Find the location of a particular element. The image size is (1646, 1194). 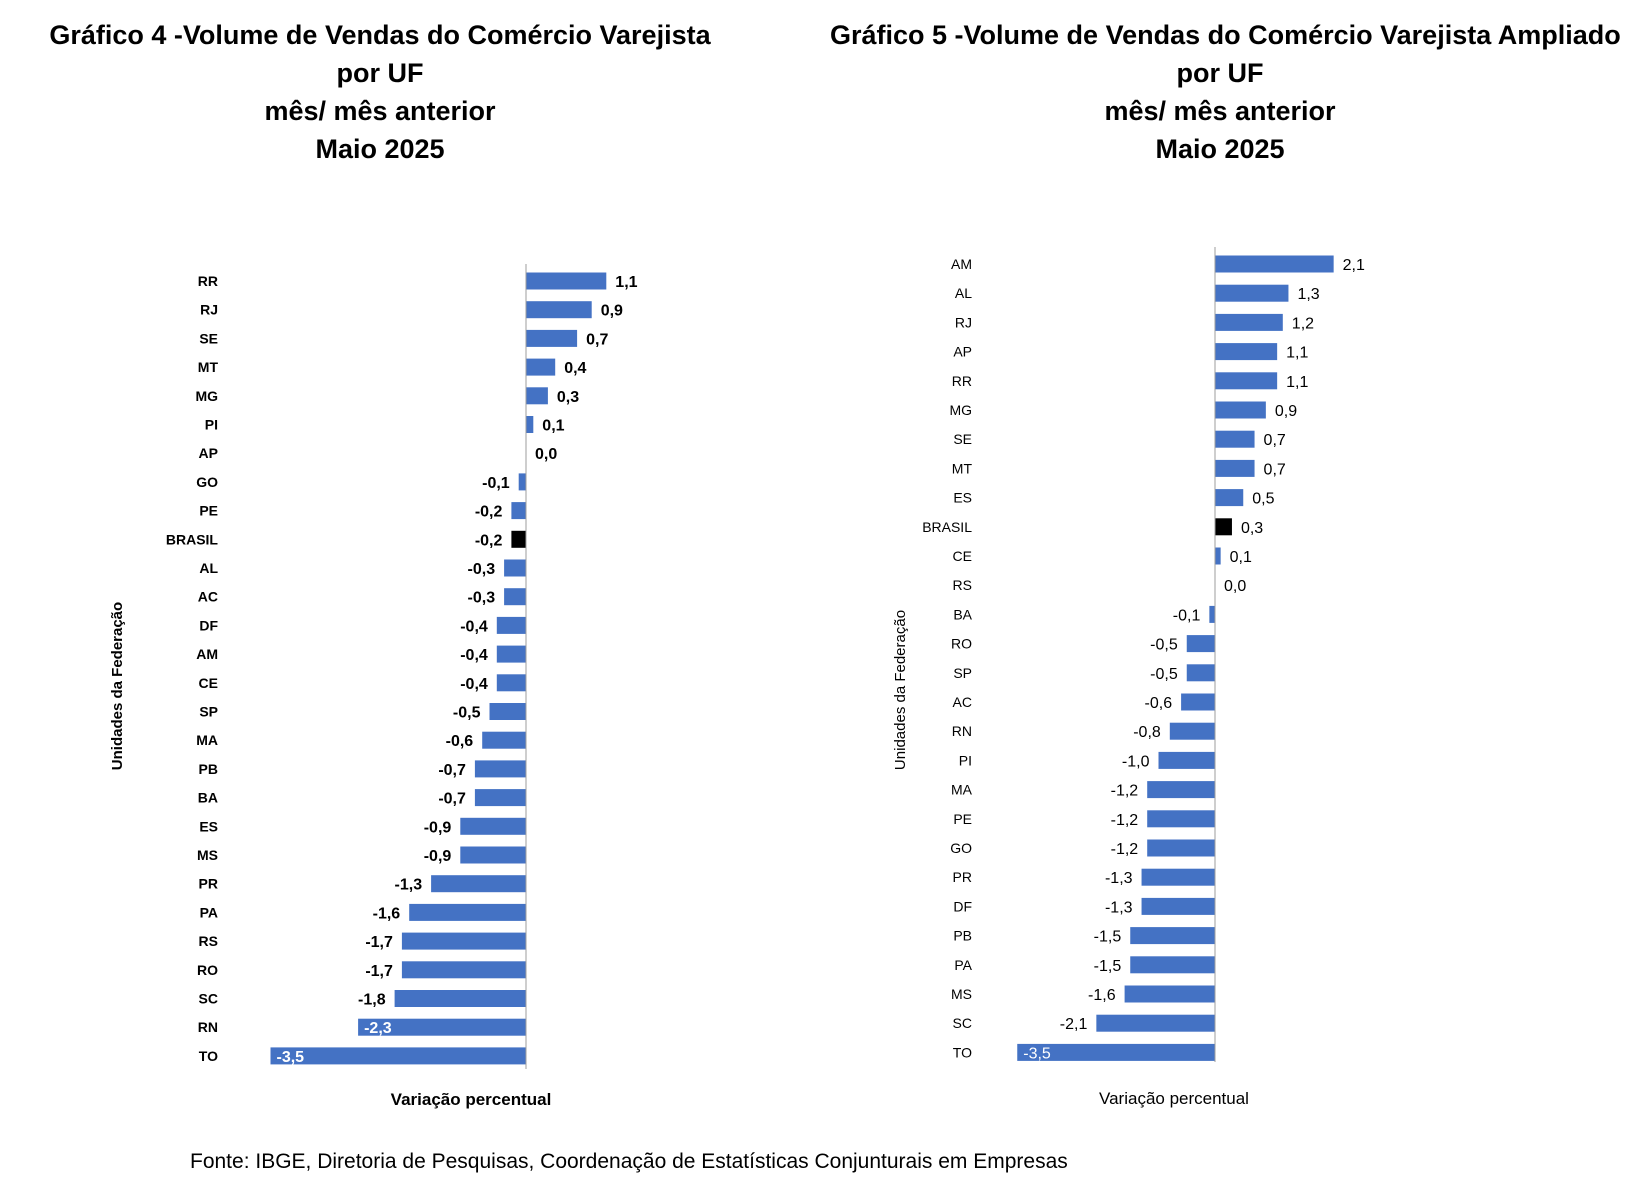

chart-2-category-label: TO is located at coordinates (962, 1052).